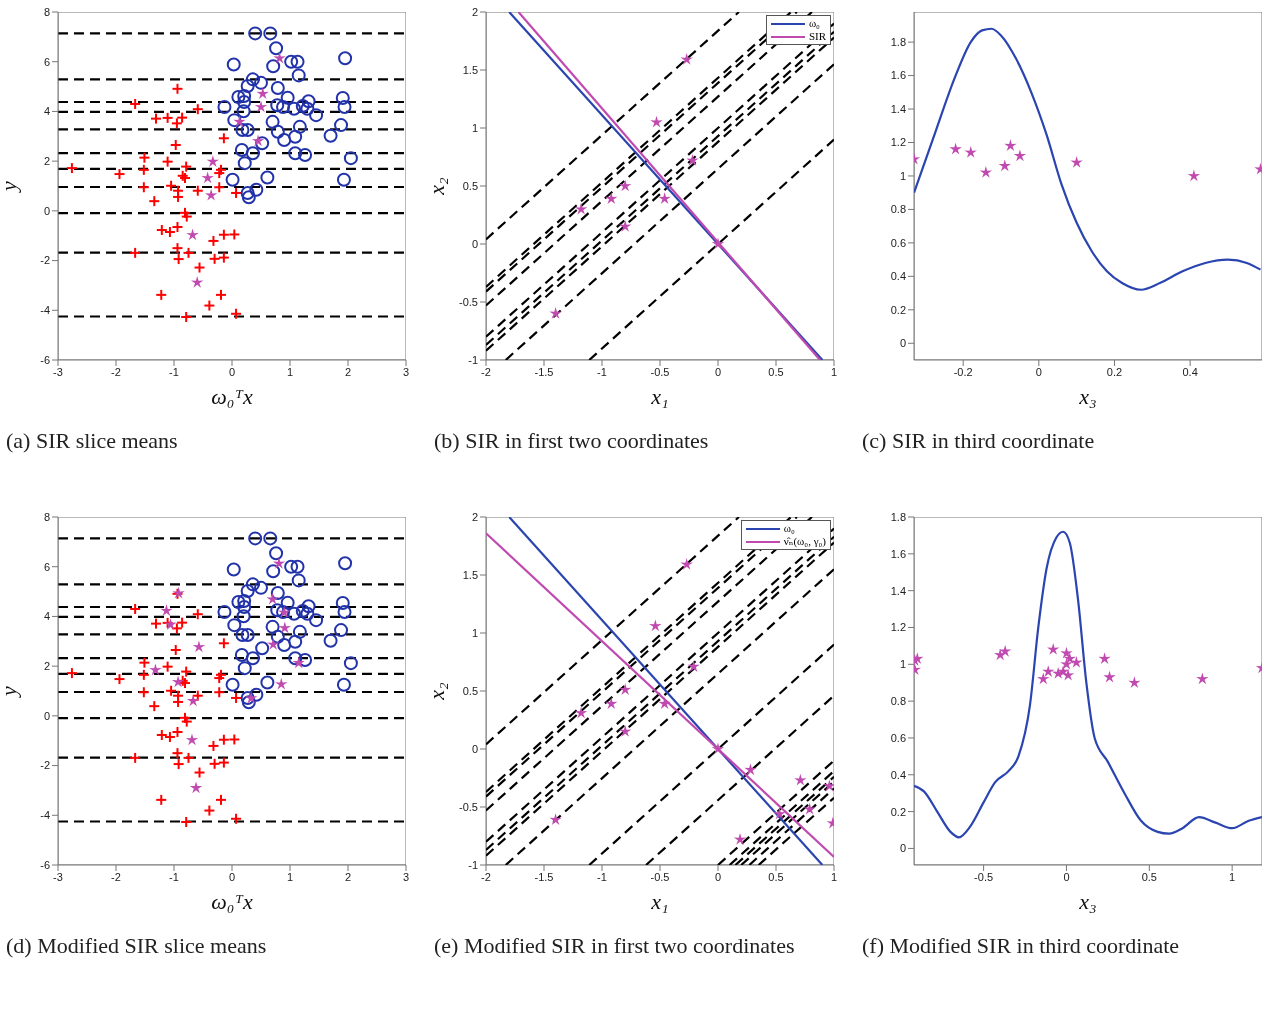 The height and width of the screenshot is (1011, 1288). What do you see at coordinates (963, 371) in the screenshot?
I see `x-tick-label: -0.2` at bounding box center [963, 371].